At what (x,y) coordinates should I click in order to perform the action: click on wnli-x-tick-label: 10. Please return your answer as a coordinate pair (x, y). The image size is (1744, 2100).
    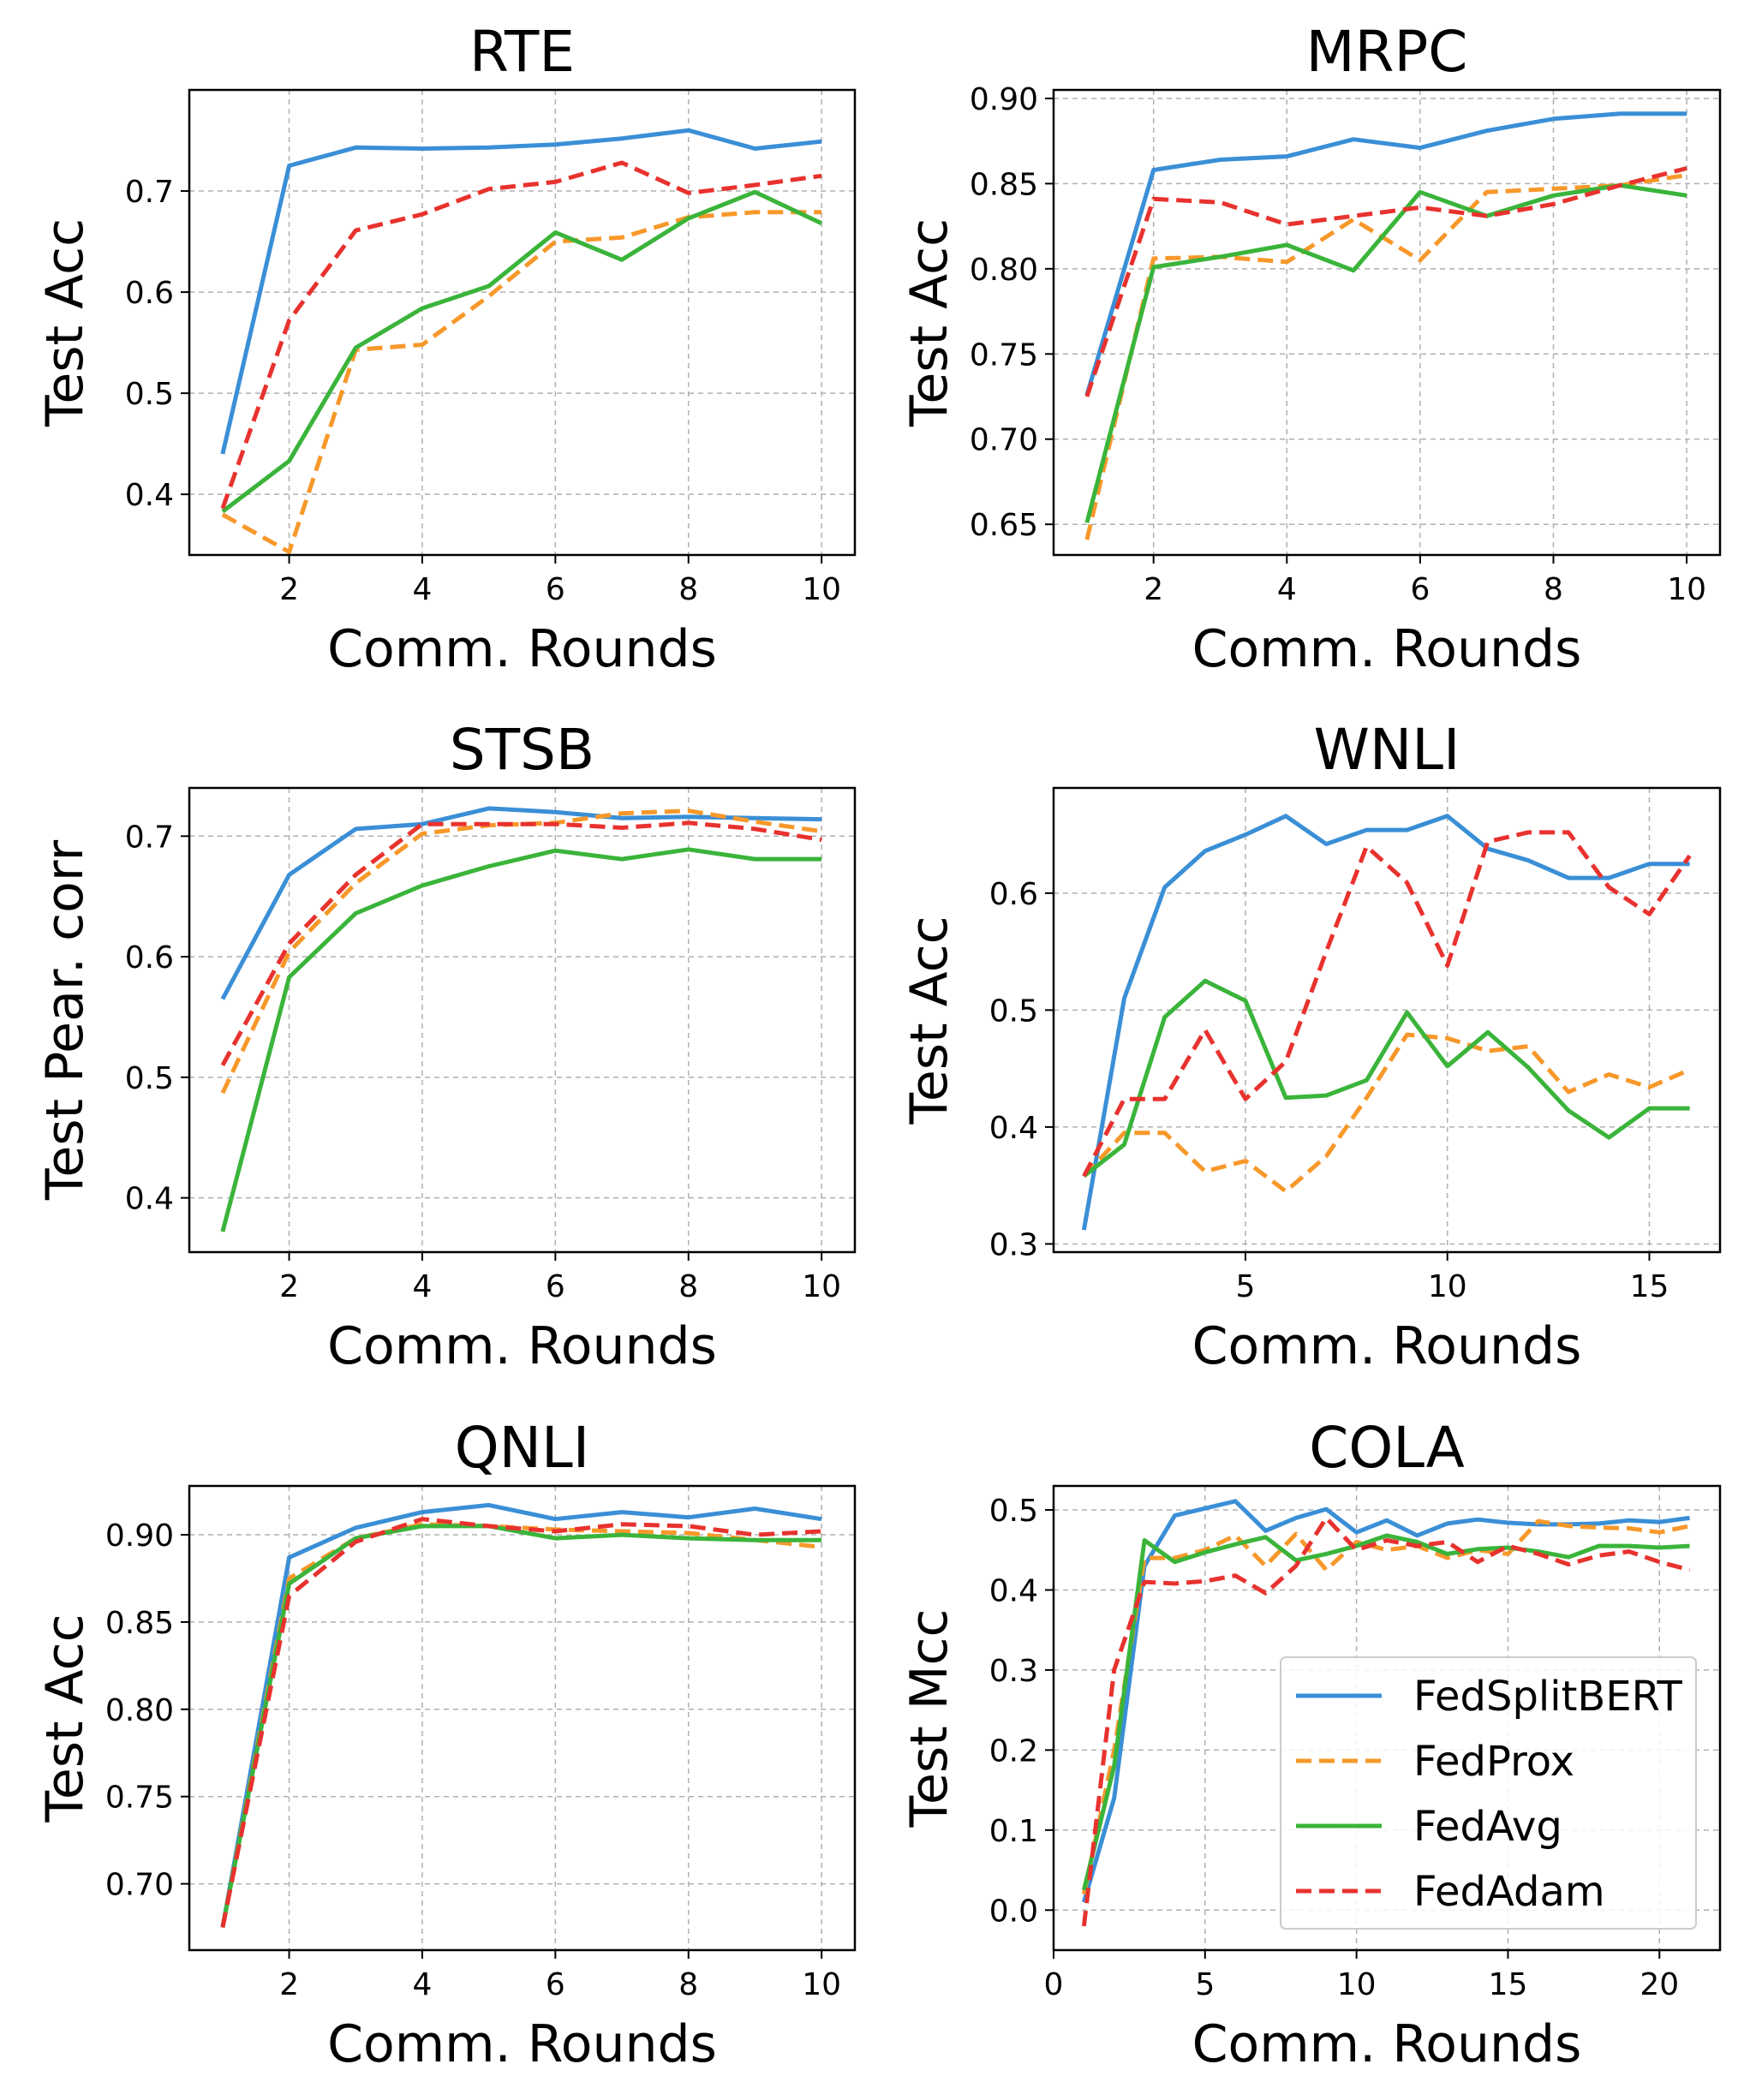
    Looking at the image, I should click on (1447, 1286).